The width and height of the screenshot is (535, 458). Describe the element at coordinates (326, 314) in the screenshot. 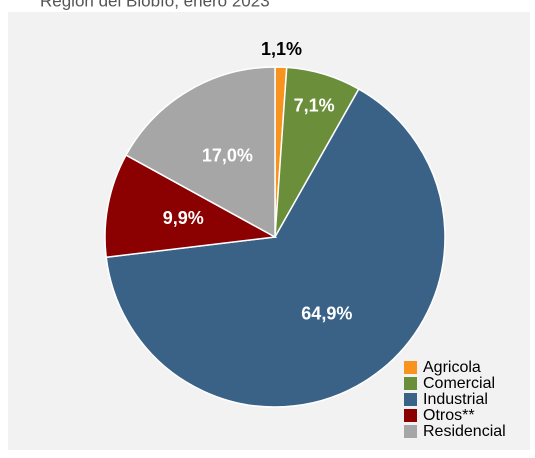

I see `data-label: 64,9%` at that location.